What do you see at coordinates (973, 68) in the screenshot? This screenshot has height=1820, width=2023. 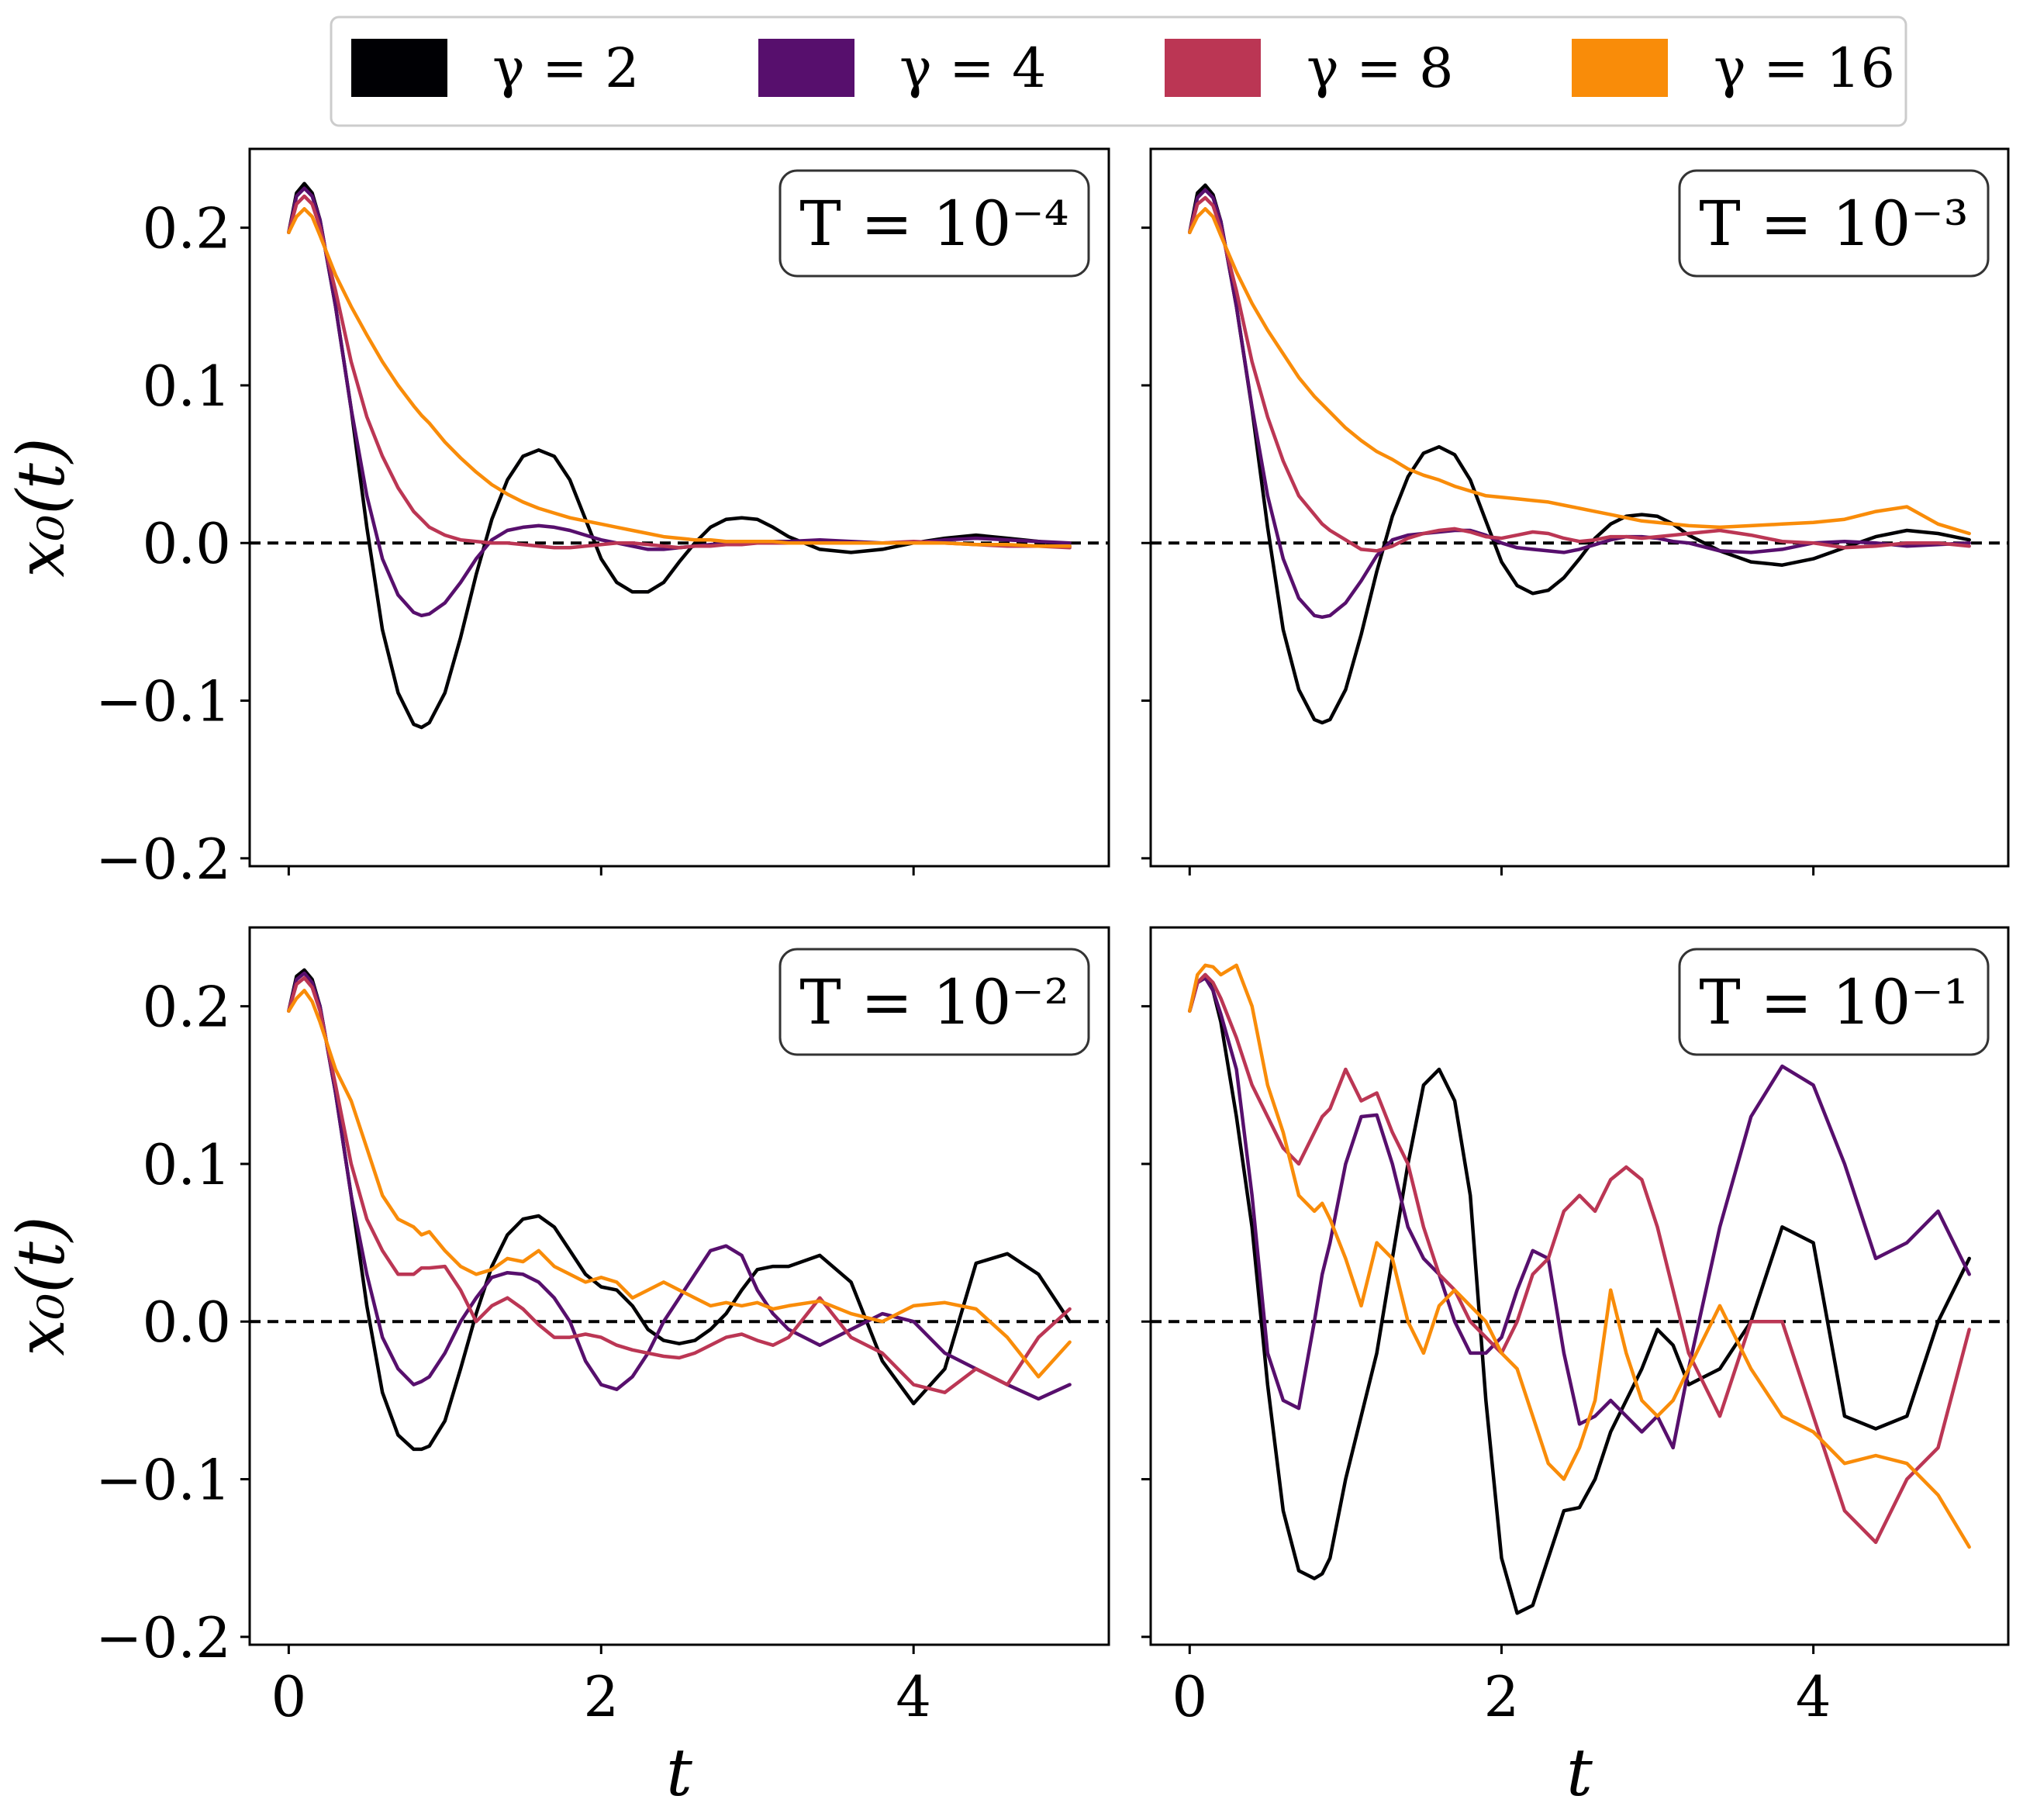 I see `legend-label: γ = 4` at bounding box center [973, 68].